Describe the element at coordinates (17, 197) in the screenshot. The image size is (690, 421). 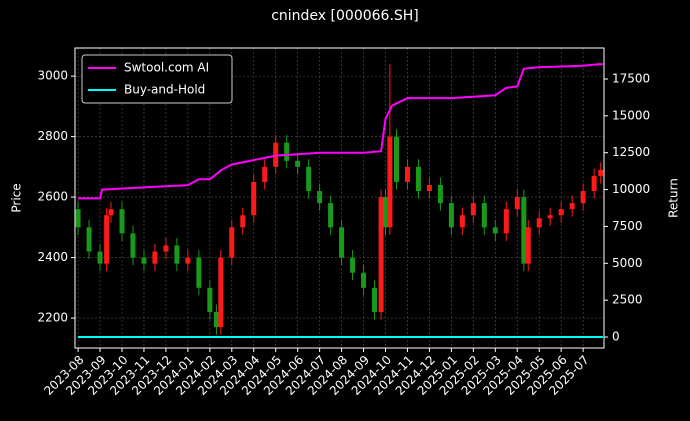
I see `y-axis-label: Price` at that location.